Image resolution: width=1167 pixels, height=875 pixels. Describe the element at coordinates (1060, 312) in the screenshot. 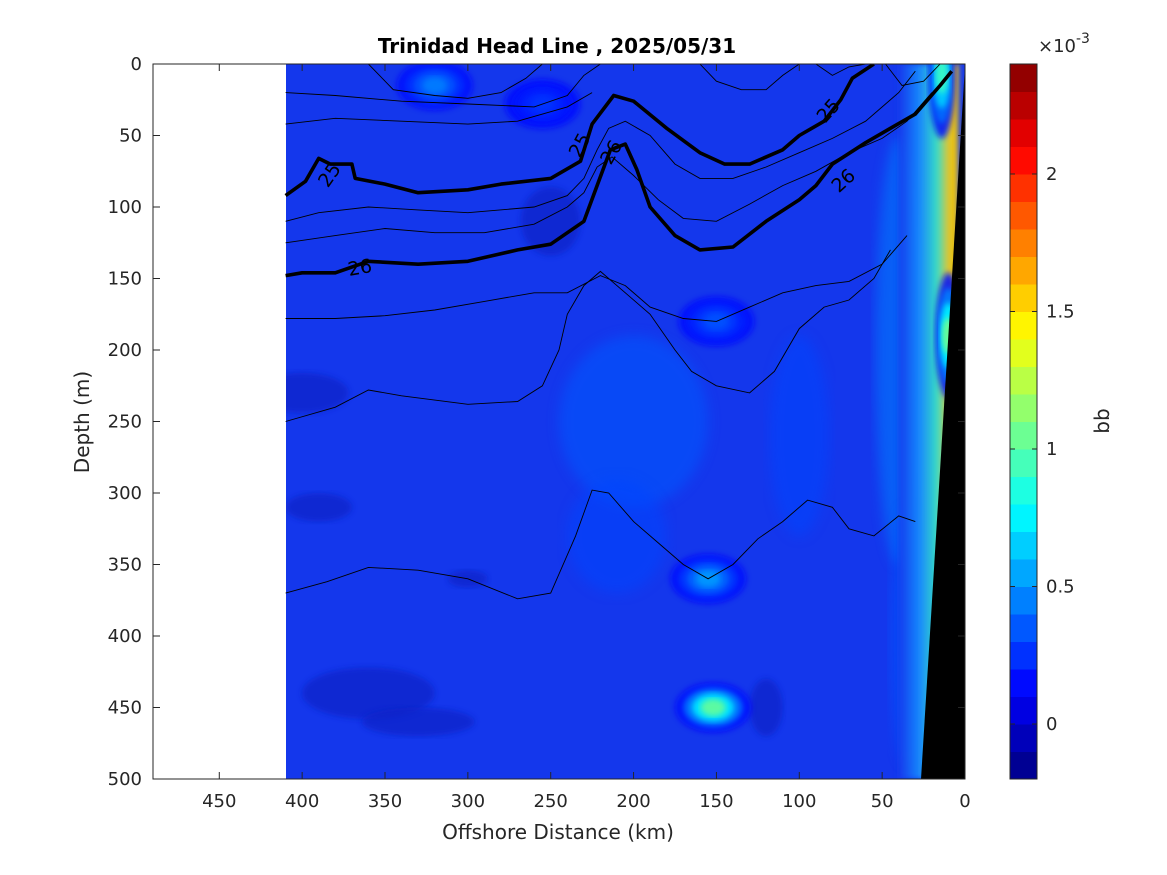

I see `colorbar-tick-label: 1.5` at that location.